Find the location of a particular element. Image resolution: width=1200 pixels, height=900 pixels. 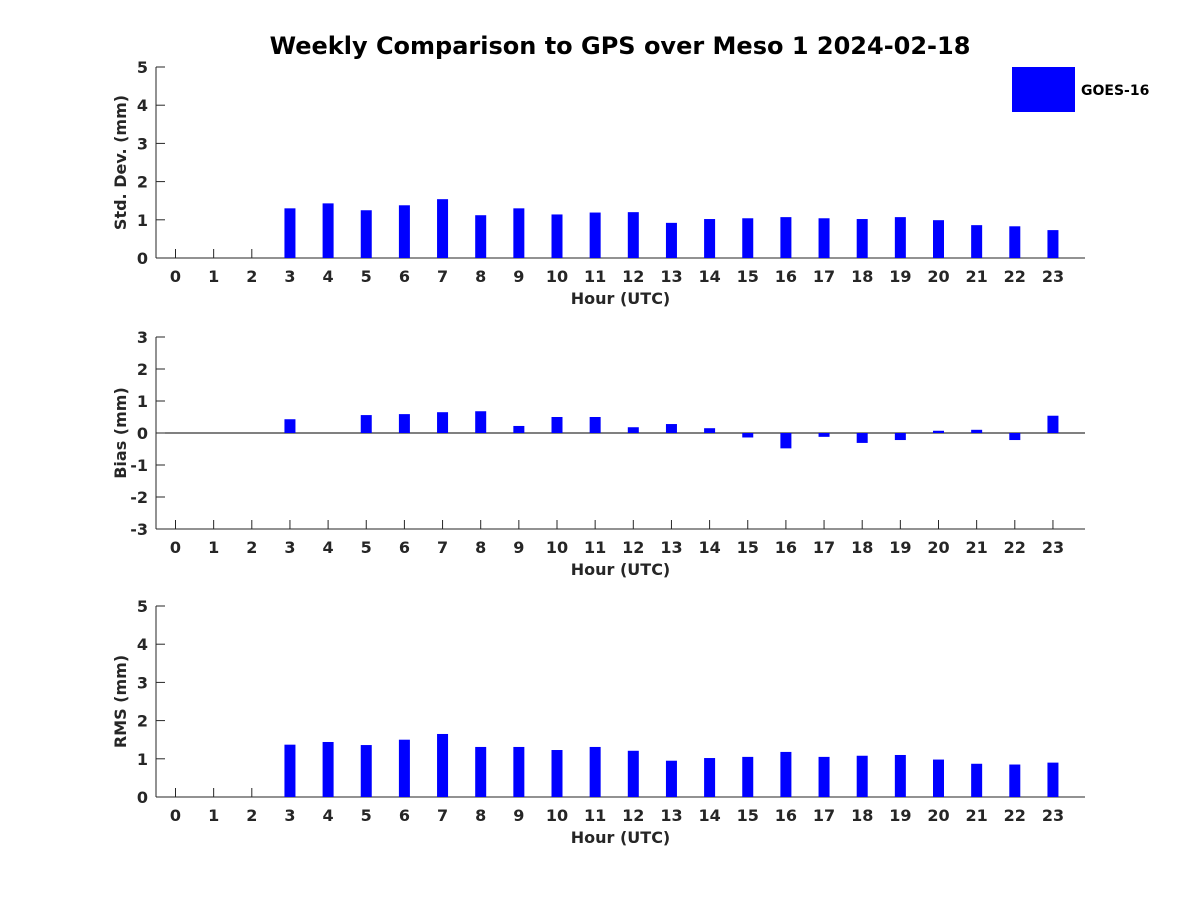

legend-swatch is located at coordinates (1043, 89).